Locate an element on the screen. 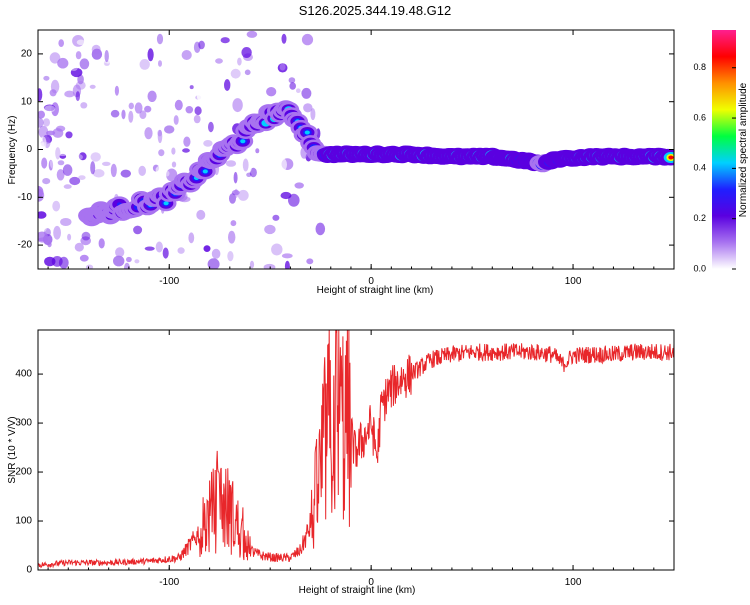 Image resolution: width=750 pixels, height=605 pixels. figure-title: S126.2025.344.19.48.G12 is located at coordinates (375, 10).